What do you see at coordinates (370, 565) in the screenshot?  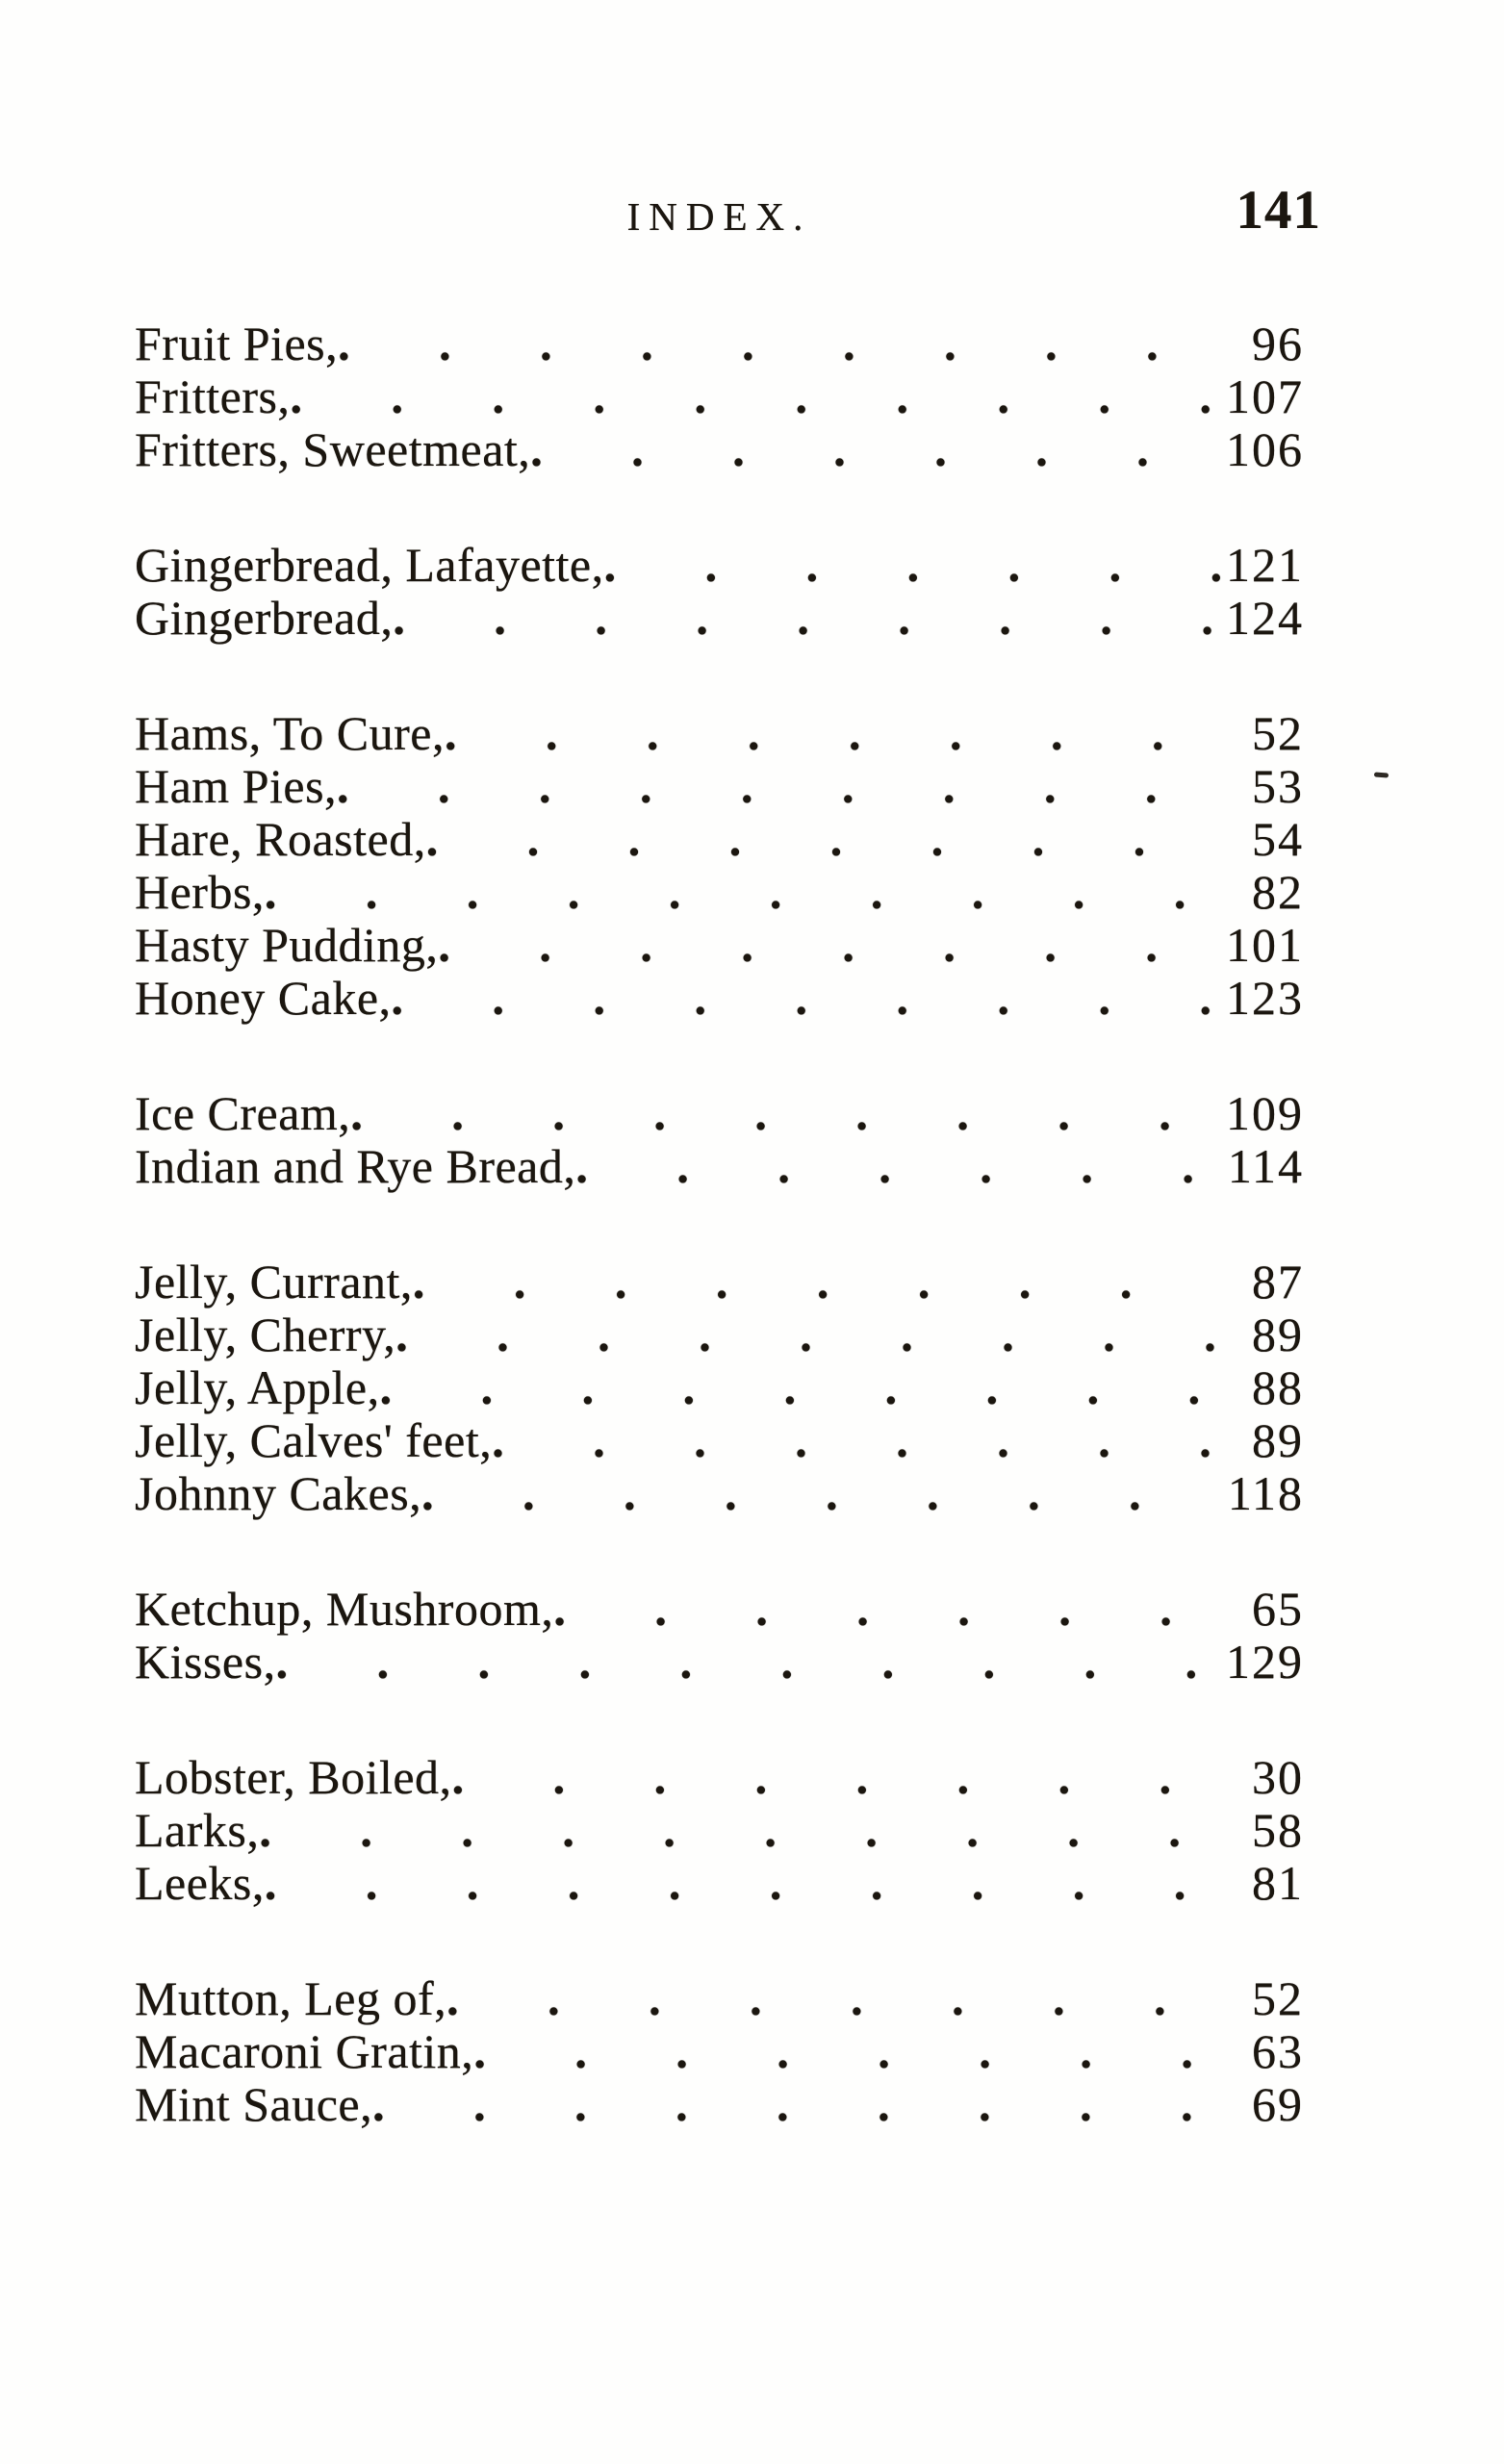 I see `index-entry-label: Gingerbread, Lafayette,` at bounding box center [370, 565].